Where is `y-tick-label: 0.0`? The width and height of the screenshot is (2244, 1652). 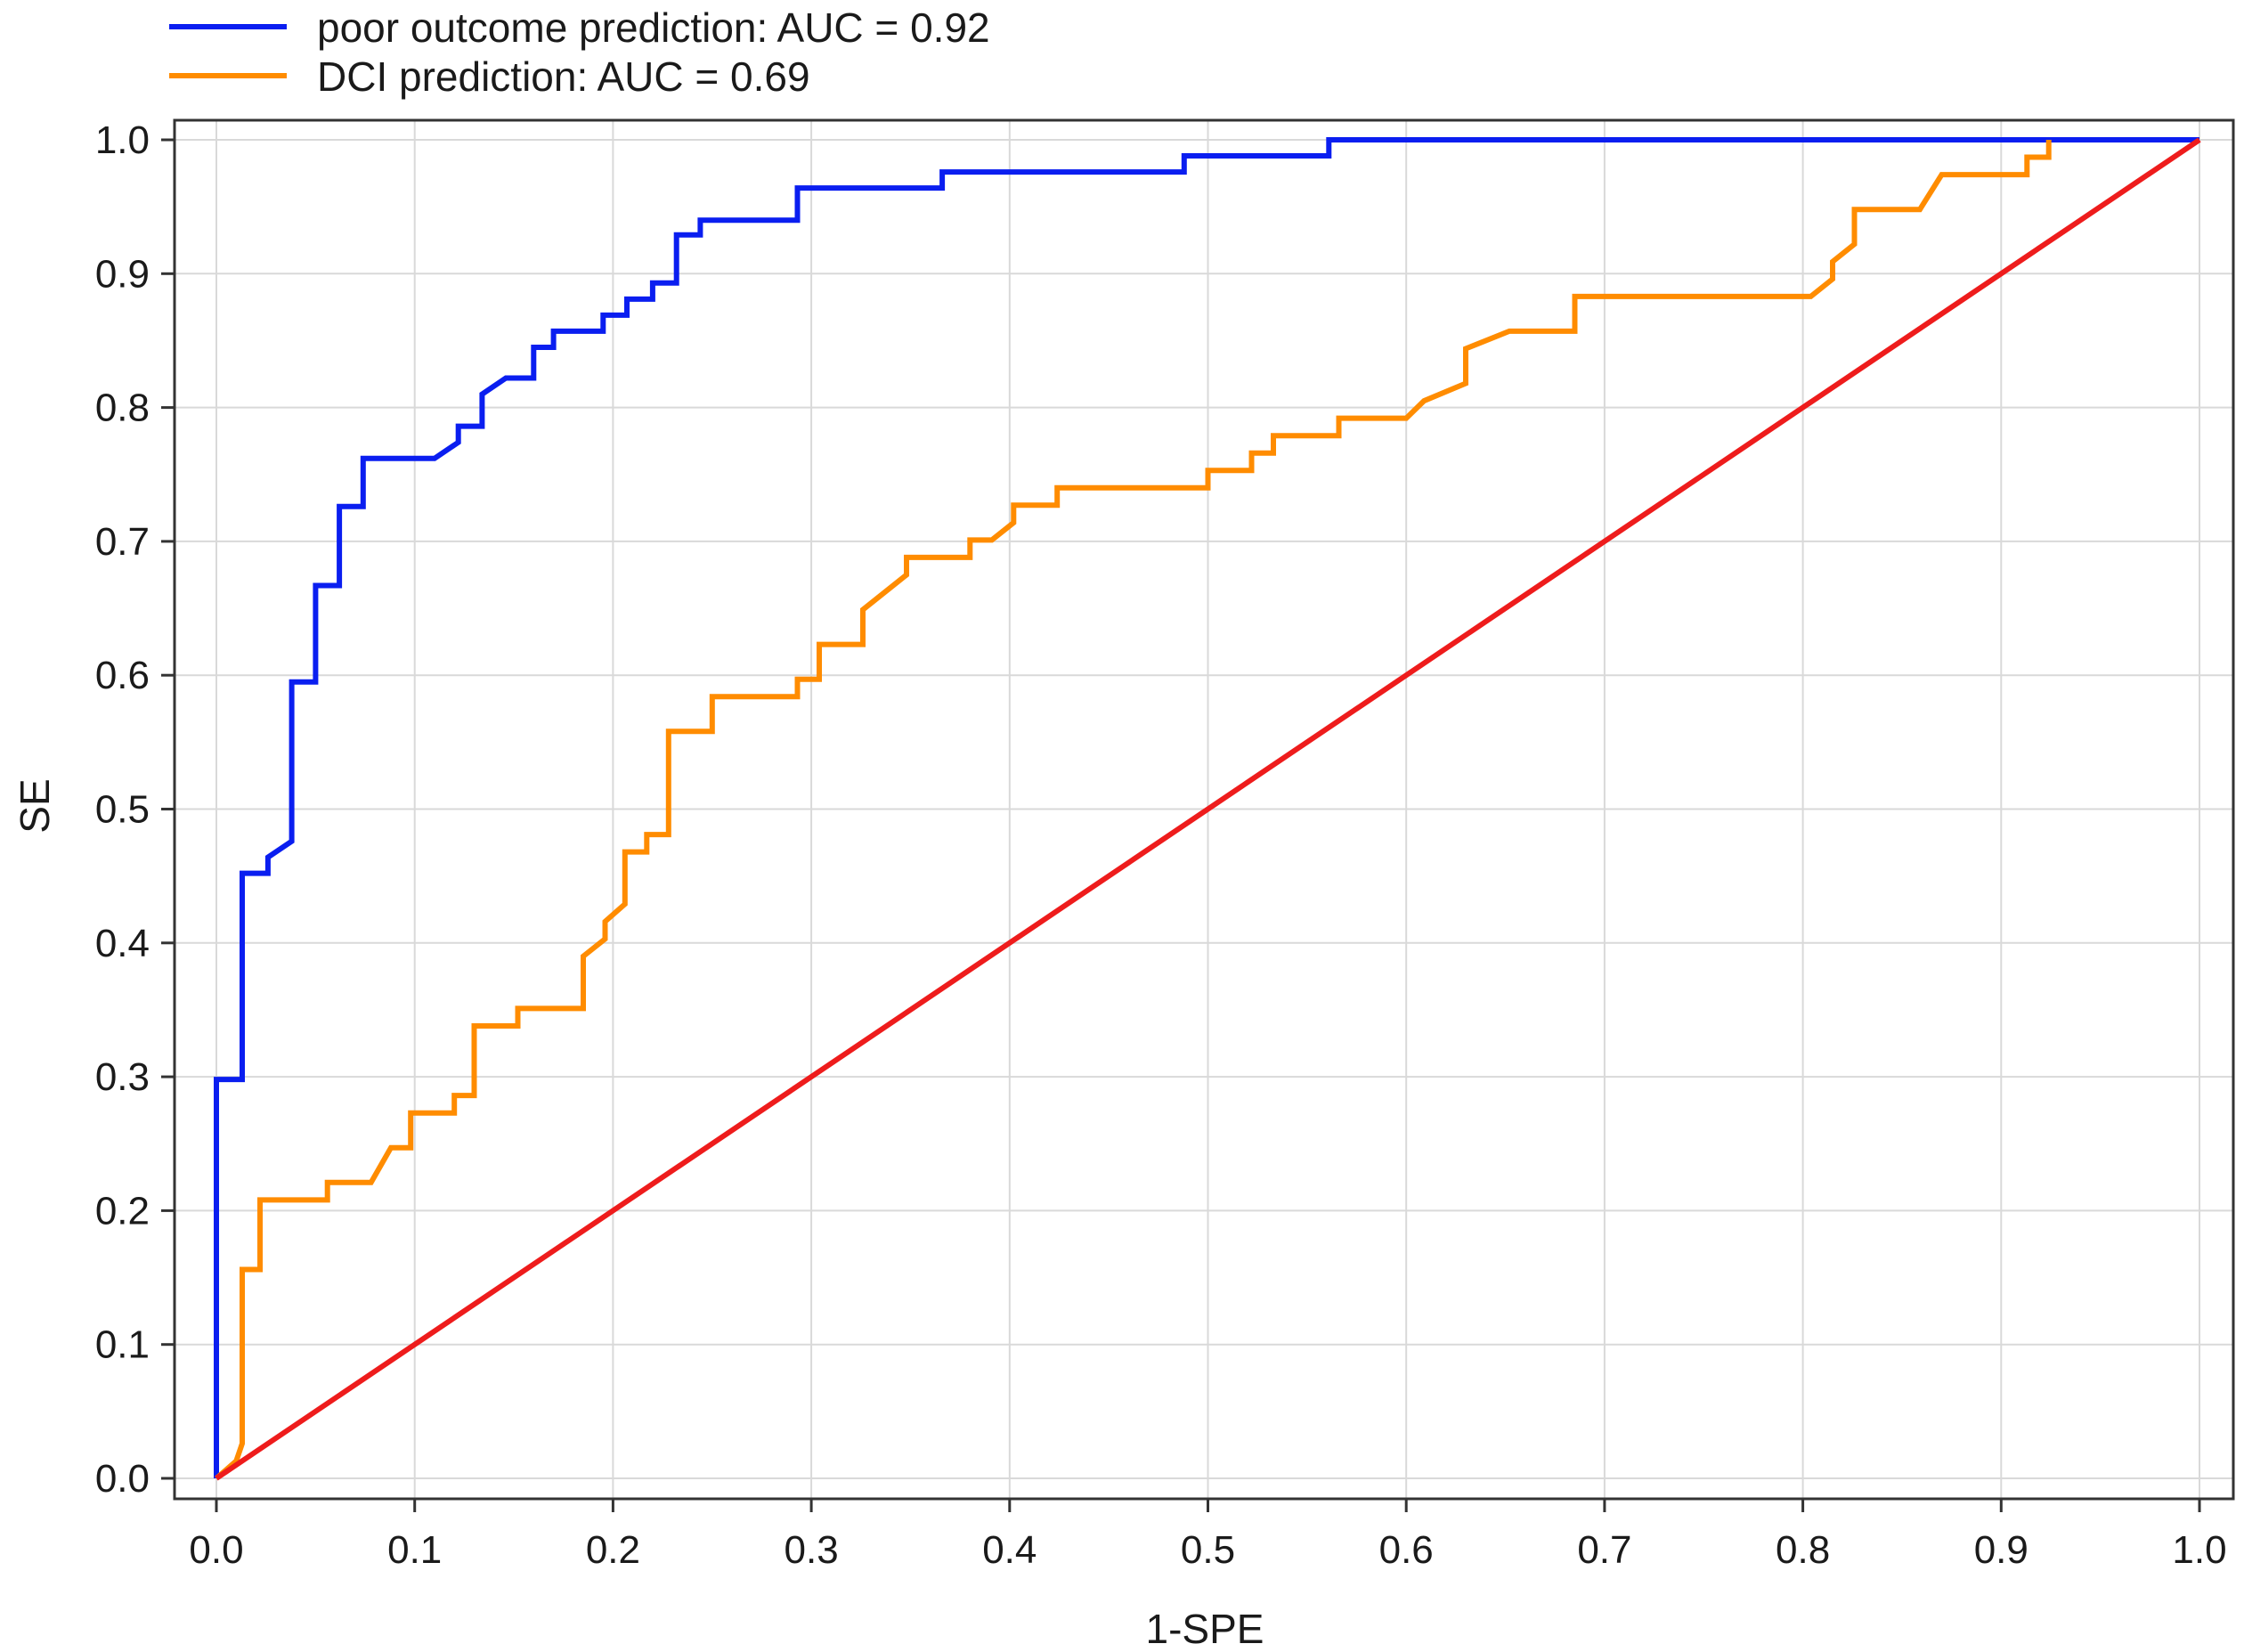 y-tick-label: 0.0 is located at coordinates (122, 1479).